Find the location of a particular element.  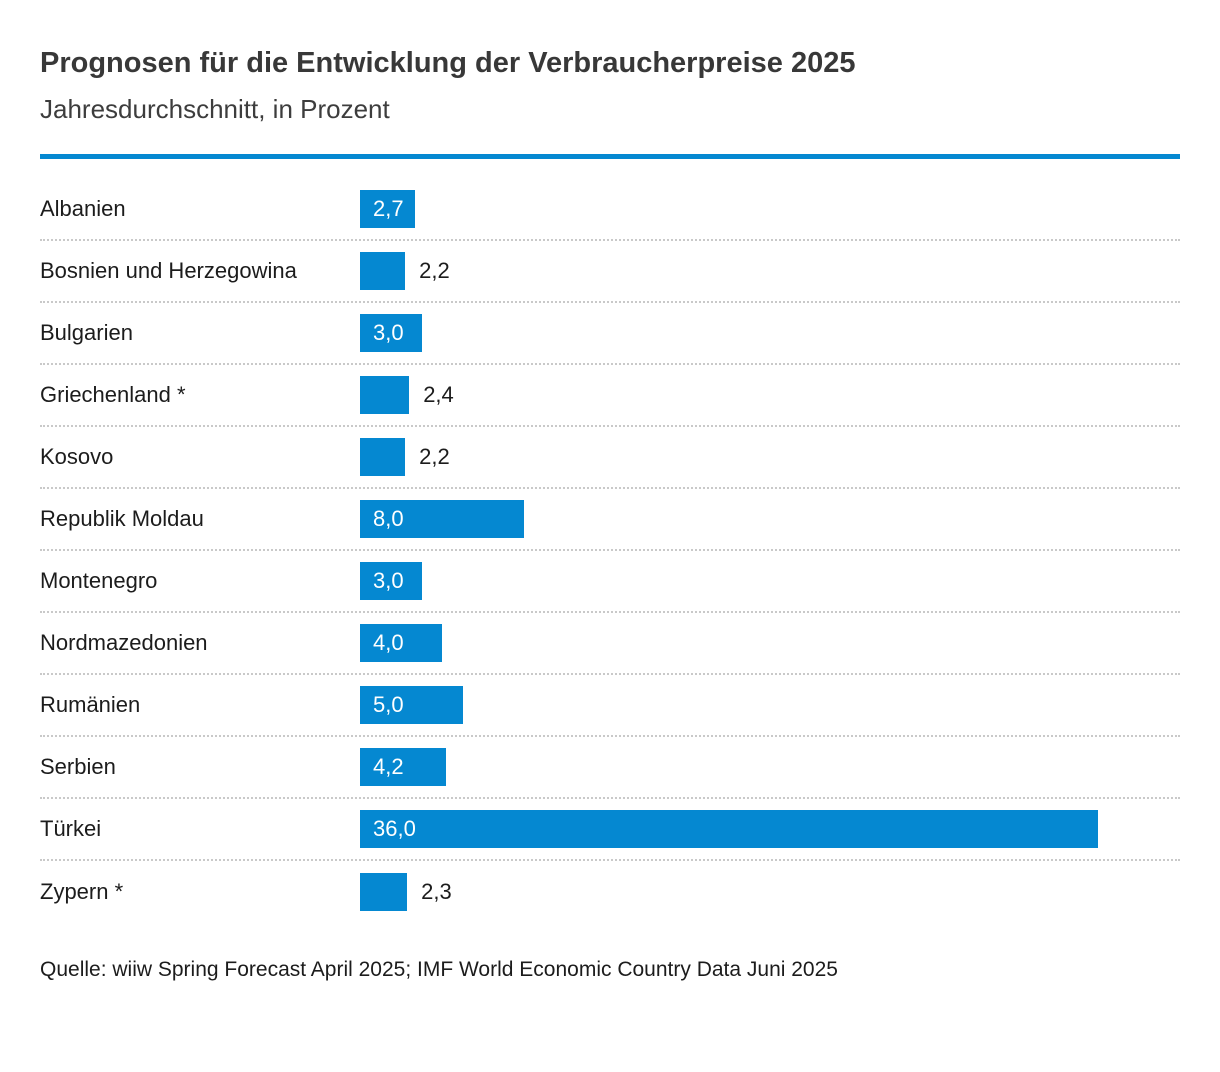

country-label: Bosnien und Herzegowina is located at coordinates (168, 270).